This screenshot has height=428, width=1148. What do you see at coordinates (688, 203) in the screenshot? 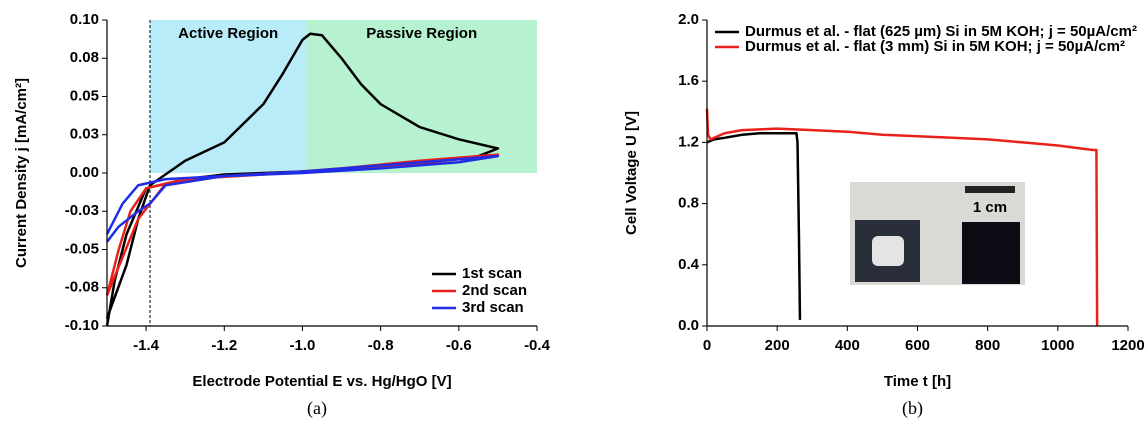
I see `y-tick-label: 0.8` at bounding box center [688, 203].